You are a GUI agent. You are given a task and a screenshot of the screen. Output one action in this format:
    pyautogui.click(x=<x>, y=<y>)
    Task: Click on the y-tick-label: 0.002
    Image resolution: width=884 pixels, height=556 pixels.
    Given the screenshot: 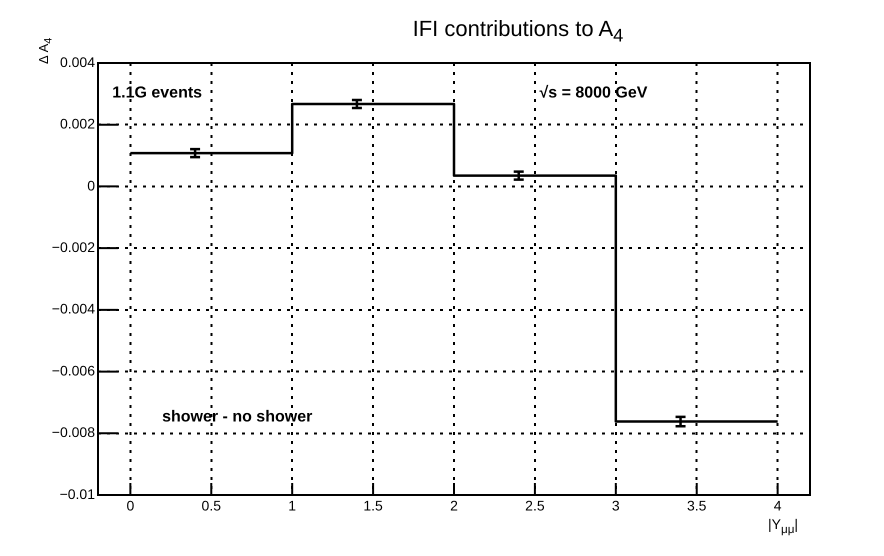 What is the action you would take?
    pyautogui.click(x=78, y=124)
    